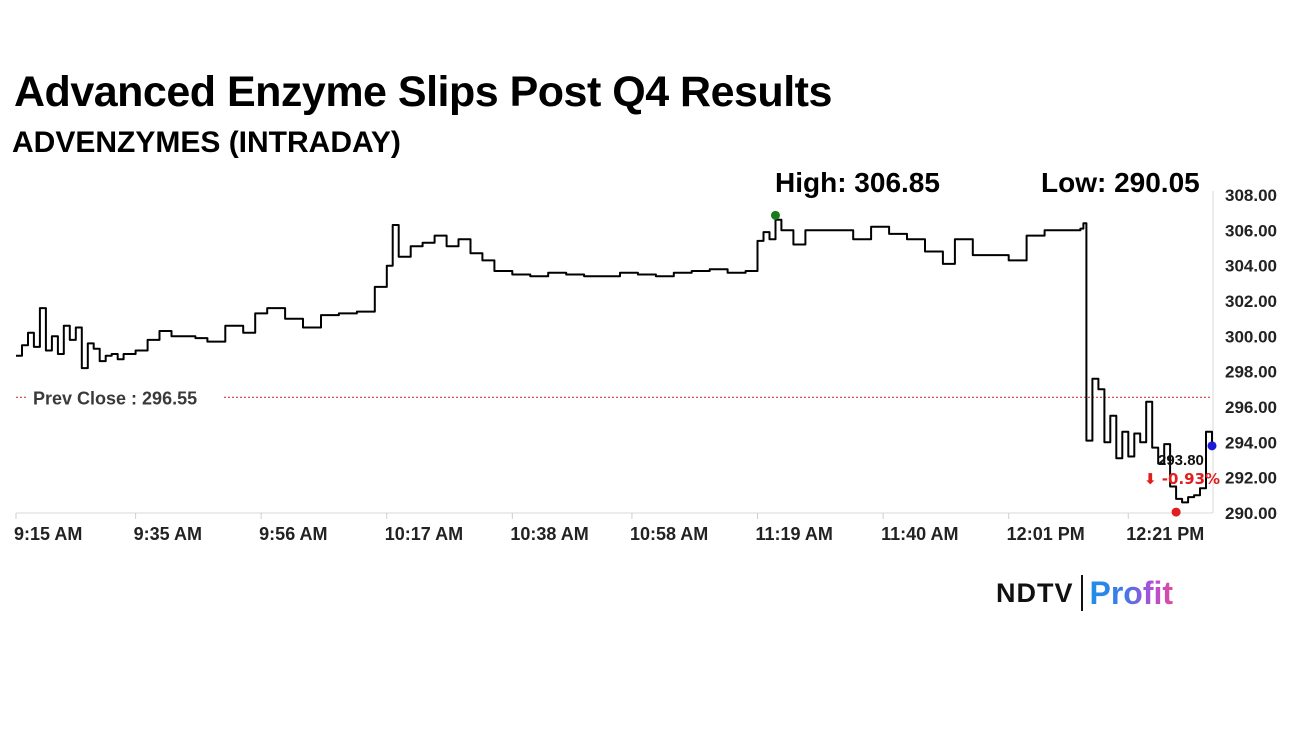 The width and height of the screenshot is (1296, 729). I want to click on high-label: High: 306.85, so click(857, 182).